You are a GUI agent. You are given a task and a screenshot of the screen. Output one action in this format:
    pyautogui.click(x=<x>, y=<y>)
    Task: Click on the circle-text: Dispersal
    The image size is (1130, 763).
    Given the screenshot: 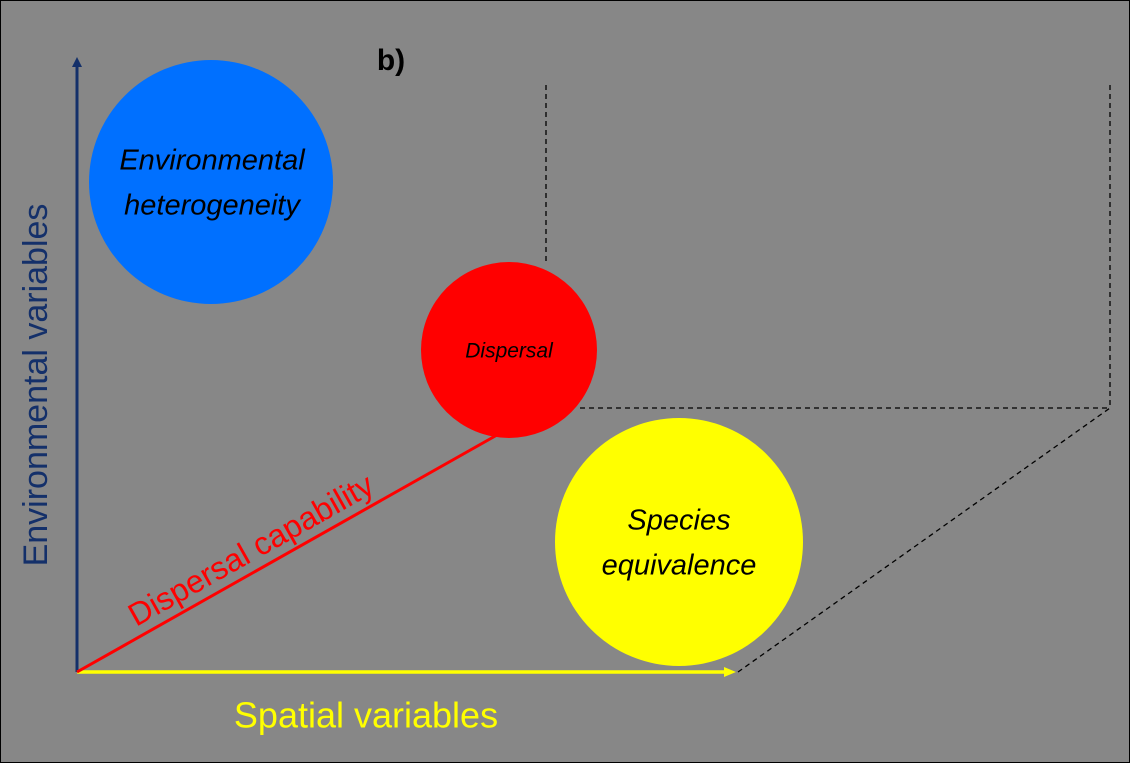 What is the action you would take?
    pyautogui.click(x=509, y=351)
    